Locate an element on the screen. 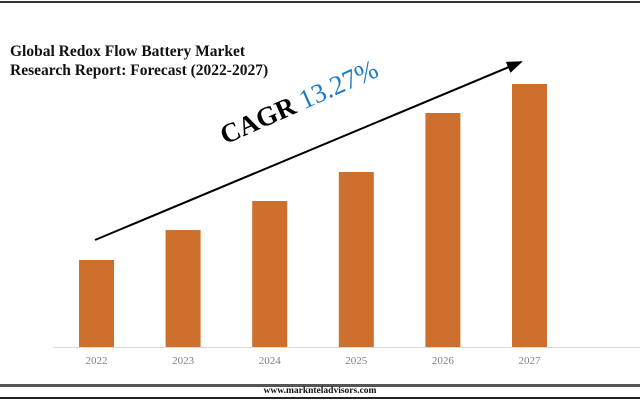 This screenshot has width=640, height=400. footer-url: www.marknteladvisors.com is located at coordinates (320, 391).